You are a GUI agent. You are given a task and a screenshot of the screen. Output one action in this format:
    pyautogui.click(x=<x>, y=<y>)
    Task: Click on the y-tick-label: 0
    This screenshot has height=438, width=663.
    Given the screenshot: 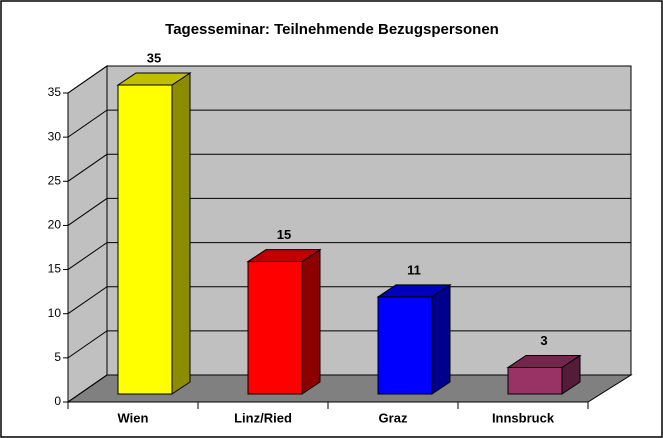 What is the action you would take?
    pyautogui.click(x=57, y=401)
    